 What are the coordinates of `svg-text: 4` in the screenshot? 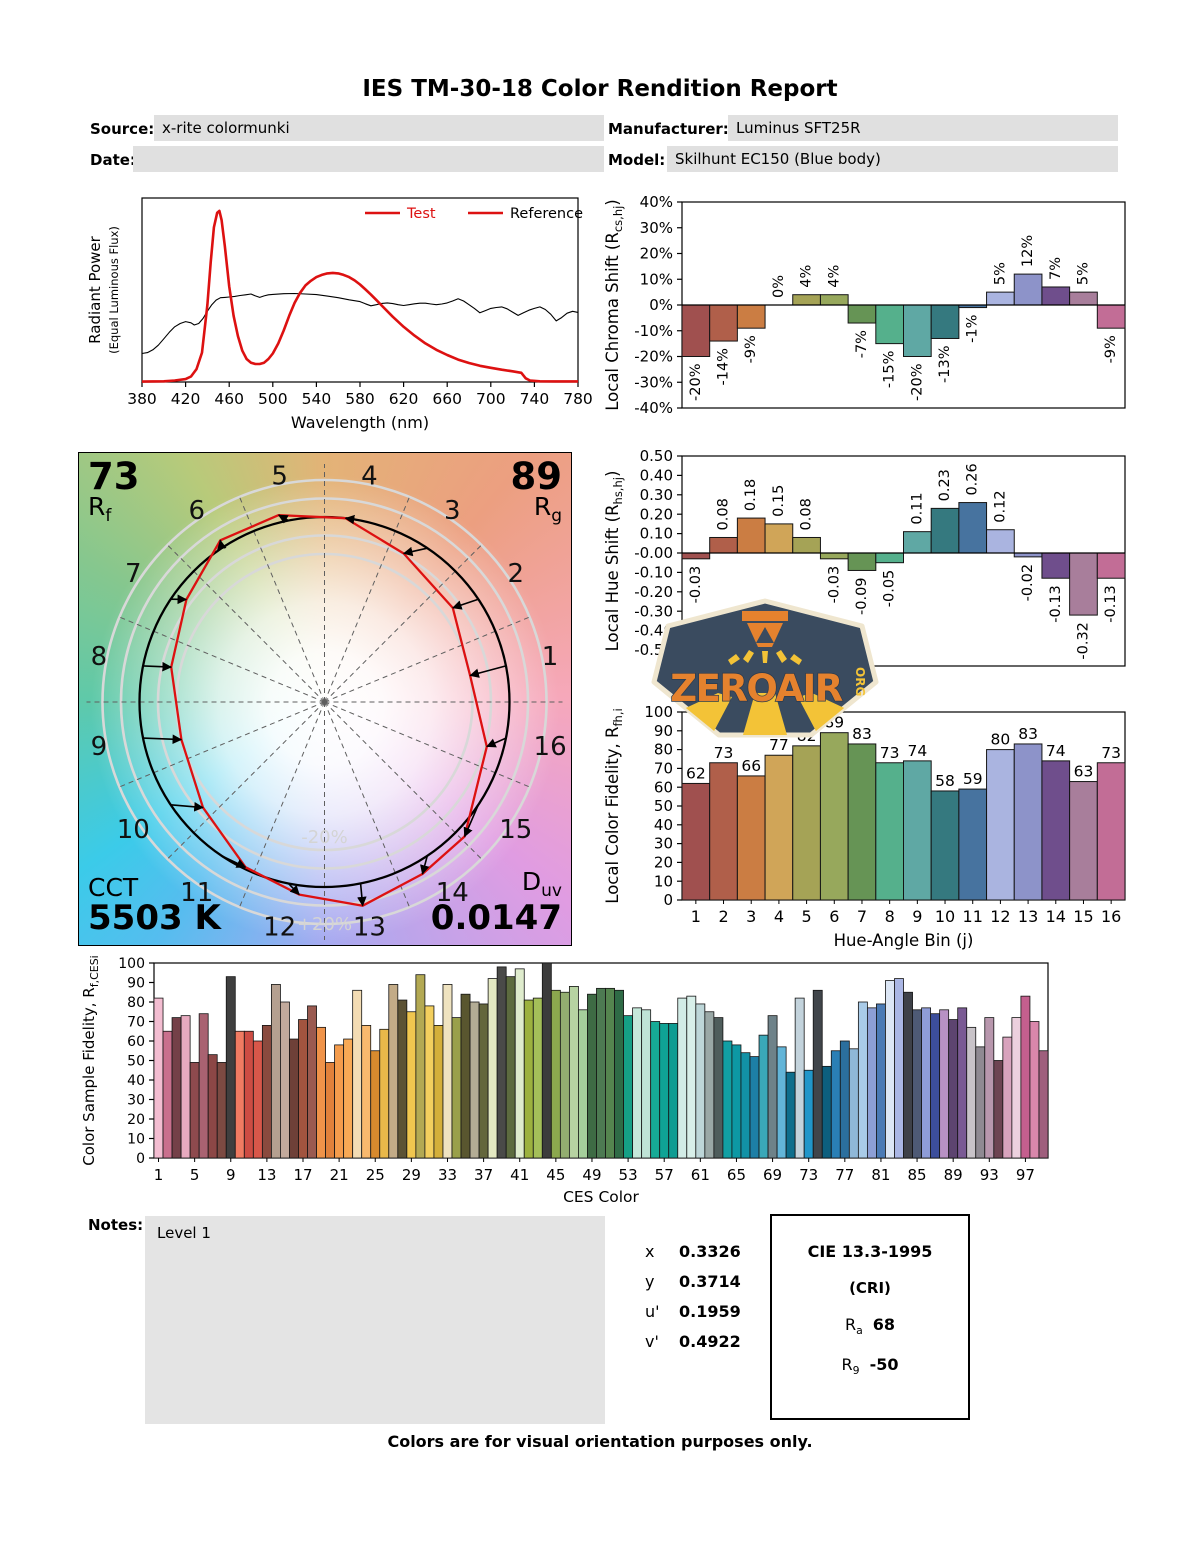 It's located at (369, 476).